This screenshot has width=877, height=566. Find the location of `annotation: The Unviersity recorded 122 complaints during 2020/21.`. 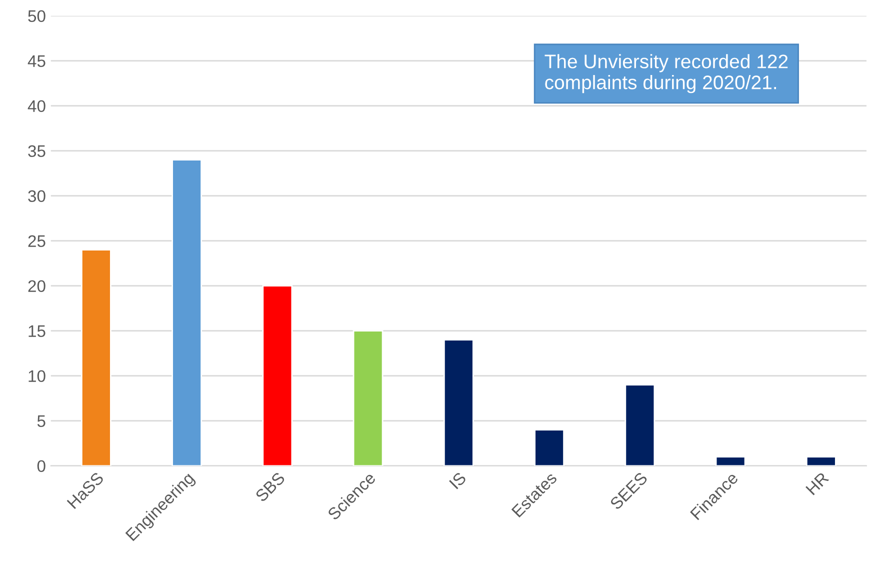

annotation: The Unviersity recorded 122 complaints during 2020/21. is located at coordinates (666, 74).